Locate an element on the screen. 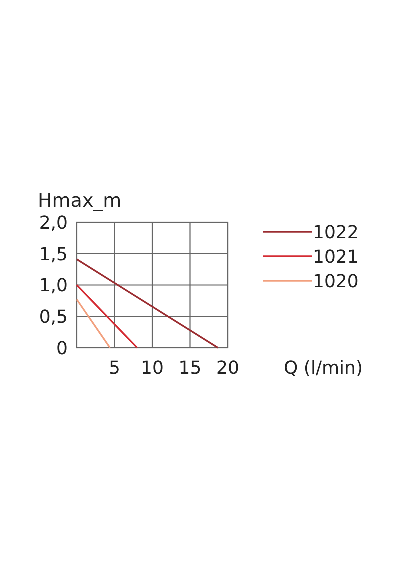 The height and width of the screenshot is (570, 400). legend-label: 1022 is located at coordinates (336, 233).